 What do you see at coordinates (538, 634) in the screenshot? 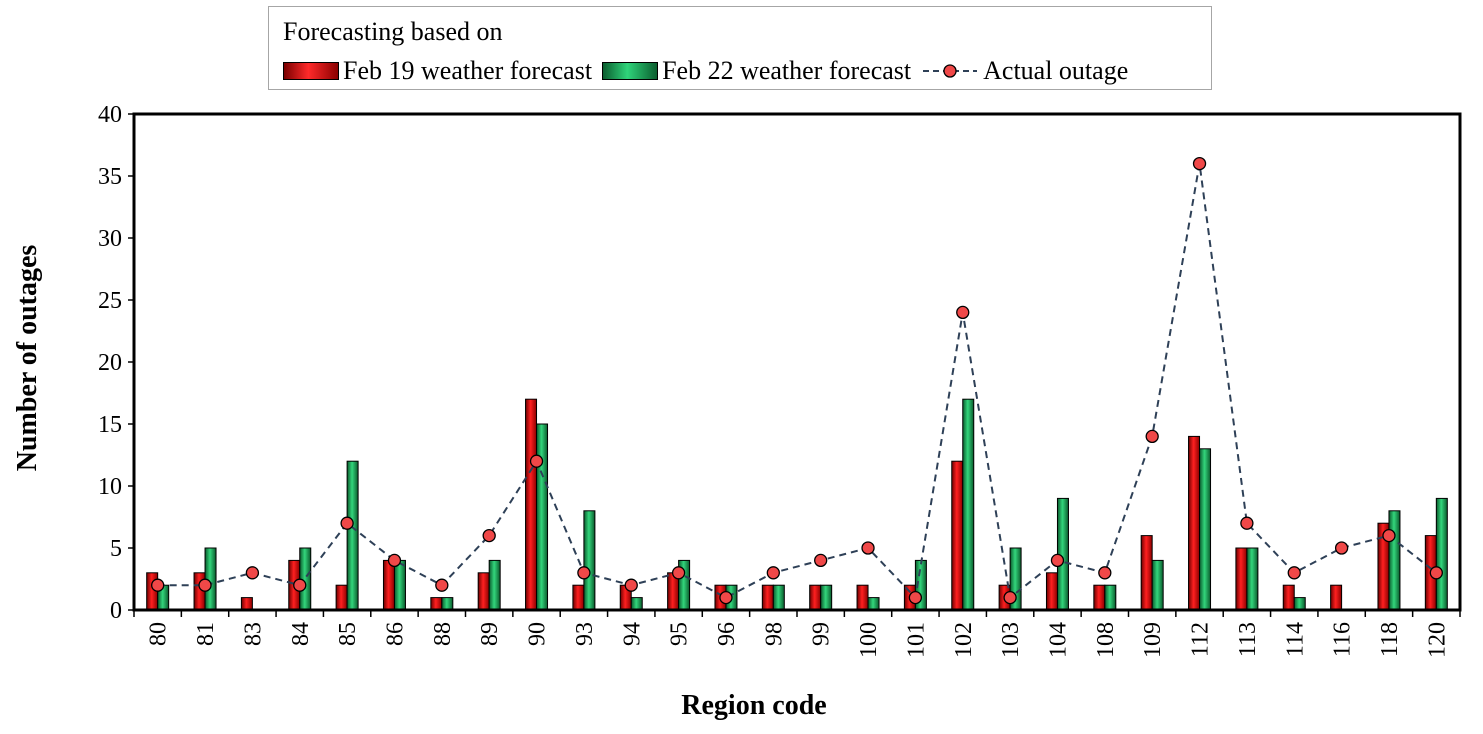
I see `x-tick-label: 90` at bounding box center [538, 634].